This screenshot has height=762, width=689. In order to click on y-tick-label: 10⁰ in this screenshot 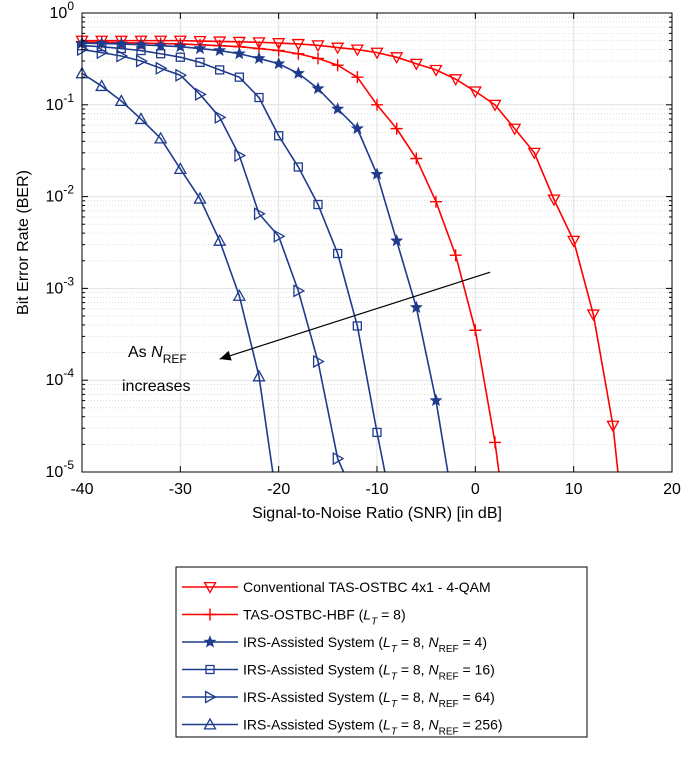, I will do `click(62, 11)`.